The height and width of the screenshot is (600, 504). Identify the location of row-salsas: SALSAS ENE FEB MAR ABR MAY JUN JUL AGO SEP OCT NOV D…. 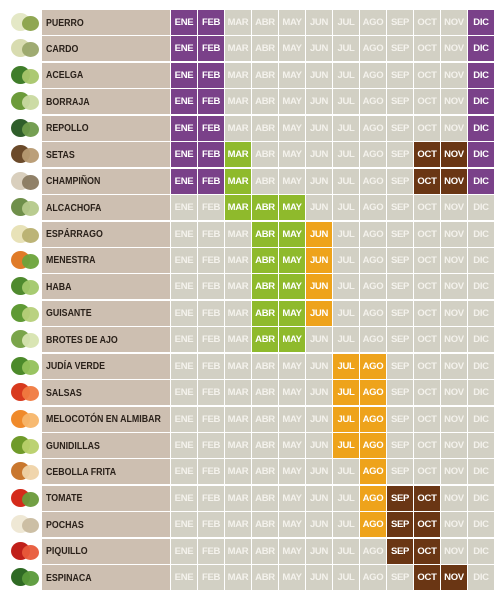
(251, 393).